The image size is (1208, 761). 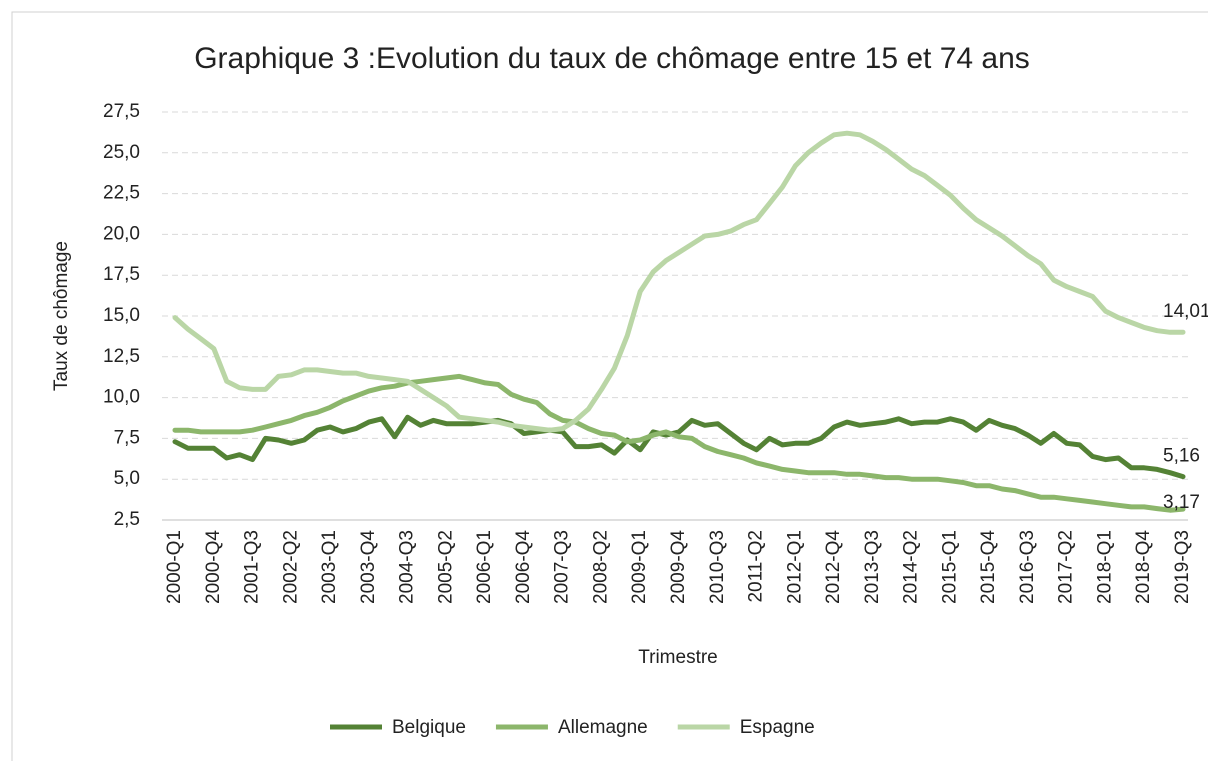 I want to click on y-tick-label: 25,0, so click(x=121, y=152).